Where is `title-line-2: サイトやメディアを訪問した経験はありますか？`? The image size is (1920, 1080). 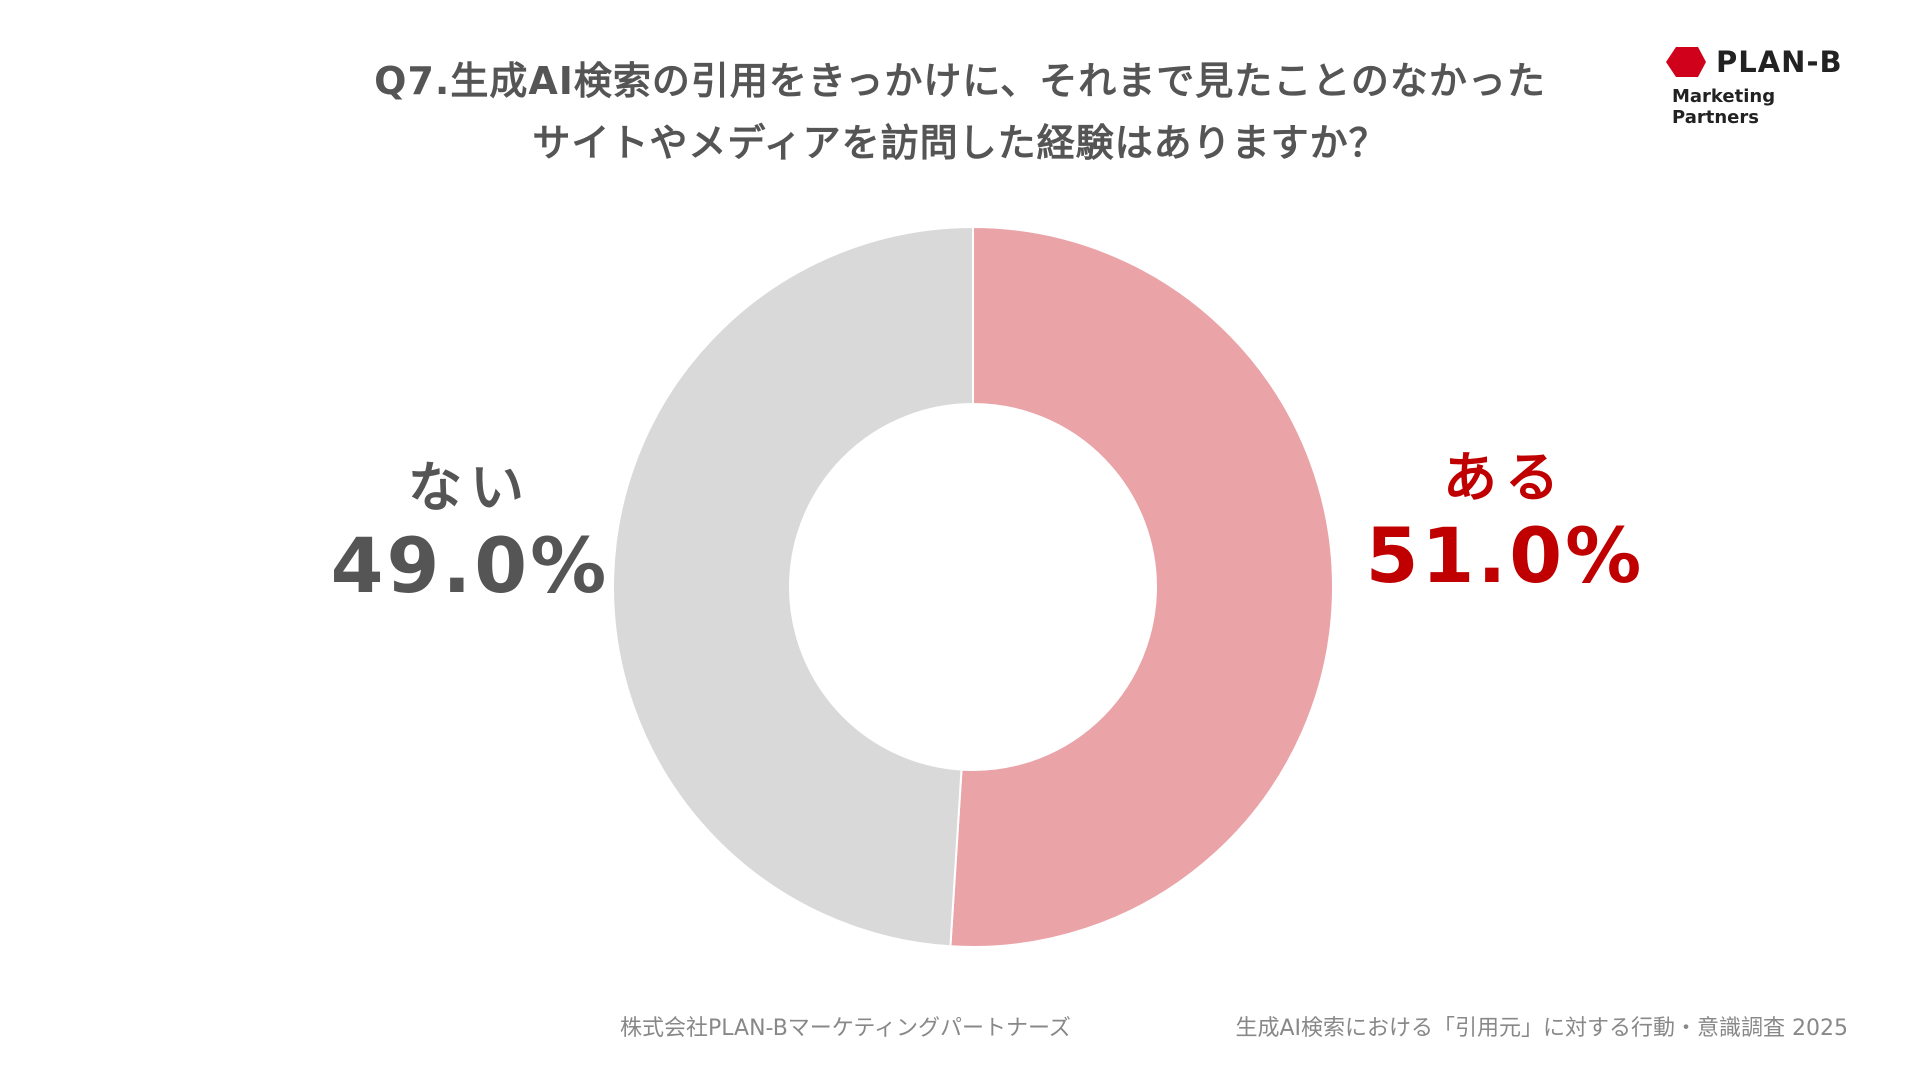 title-line-2: サイトやメディアを訪問した経験はありますか？ is located at coordinates (960, 143).